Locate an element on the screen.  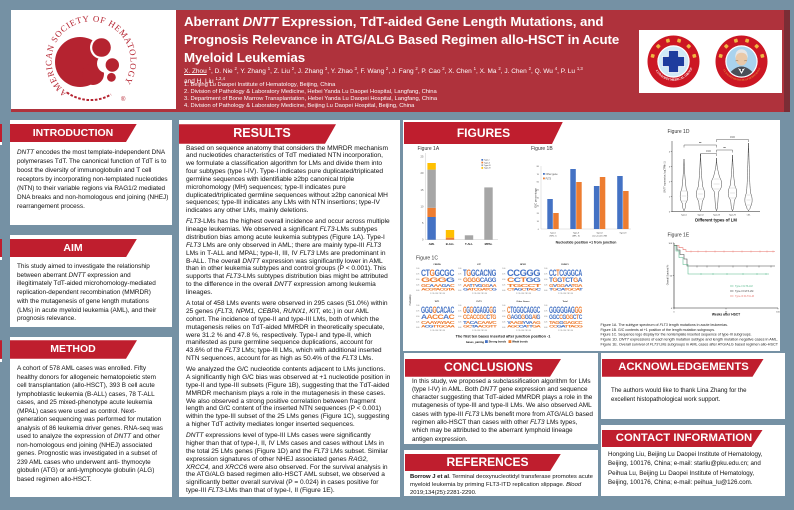
svg-text: B-ALL is located at coordinates (450, 244).